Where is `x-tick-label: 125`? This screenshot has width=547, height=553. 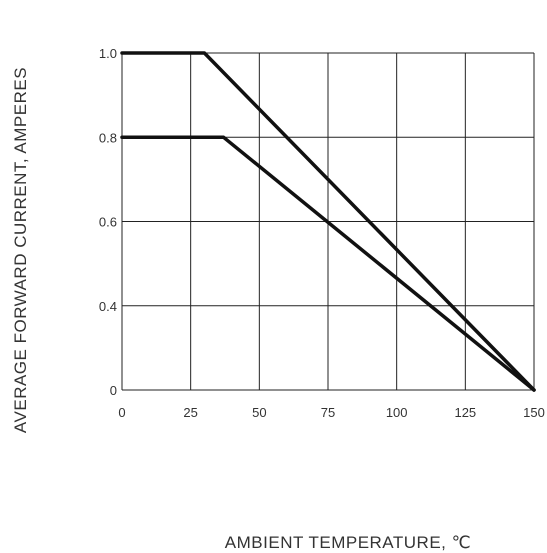
x-tick-label: 125 is located at coordinates (465, 412).